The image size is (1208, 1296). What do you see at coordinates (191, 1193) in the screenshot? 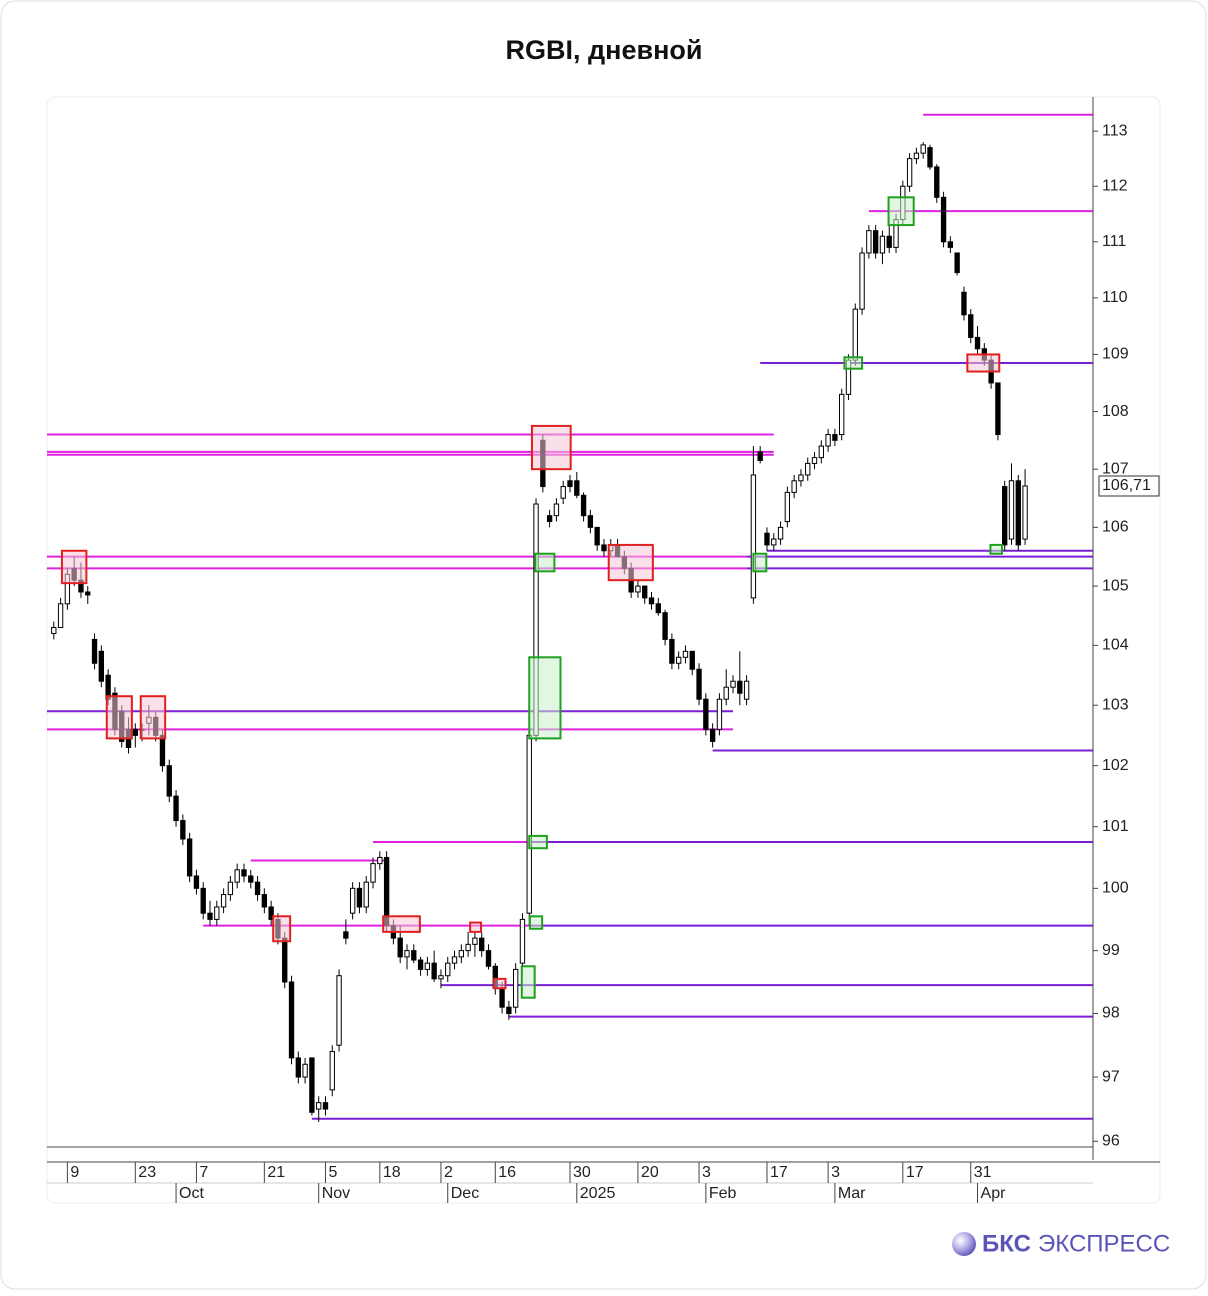
I see `month-label: Oct` at bounding box center [191, 1193].